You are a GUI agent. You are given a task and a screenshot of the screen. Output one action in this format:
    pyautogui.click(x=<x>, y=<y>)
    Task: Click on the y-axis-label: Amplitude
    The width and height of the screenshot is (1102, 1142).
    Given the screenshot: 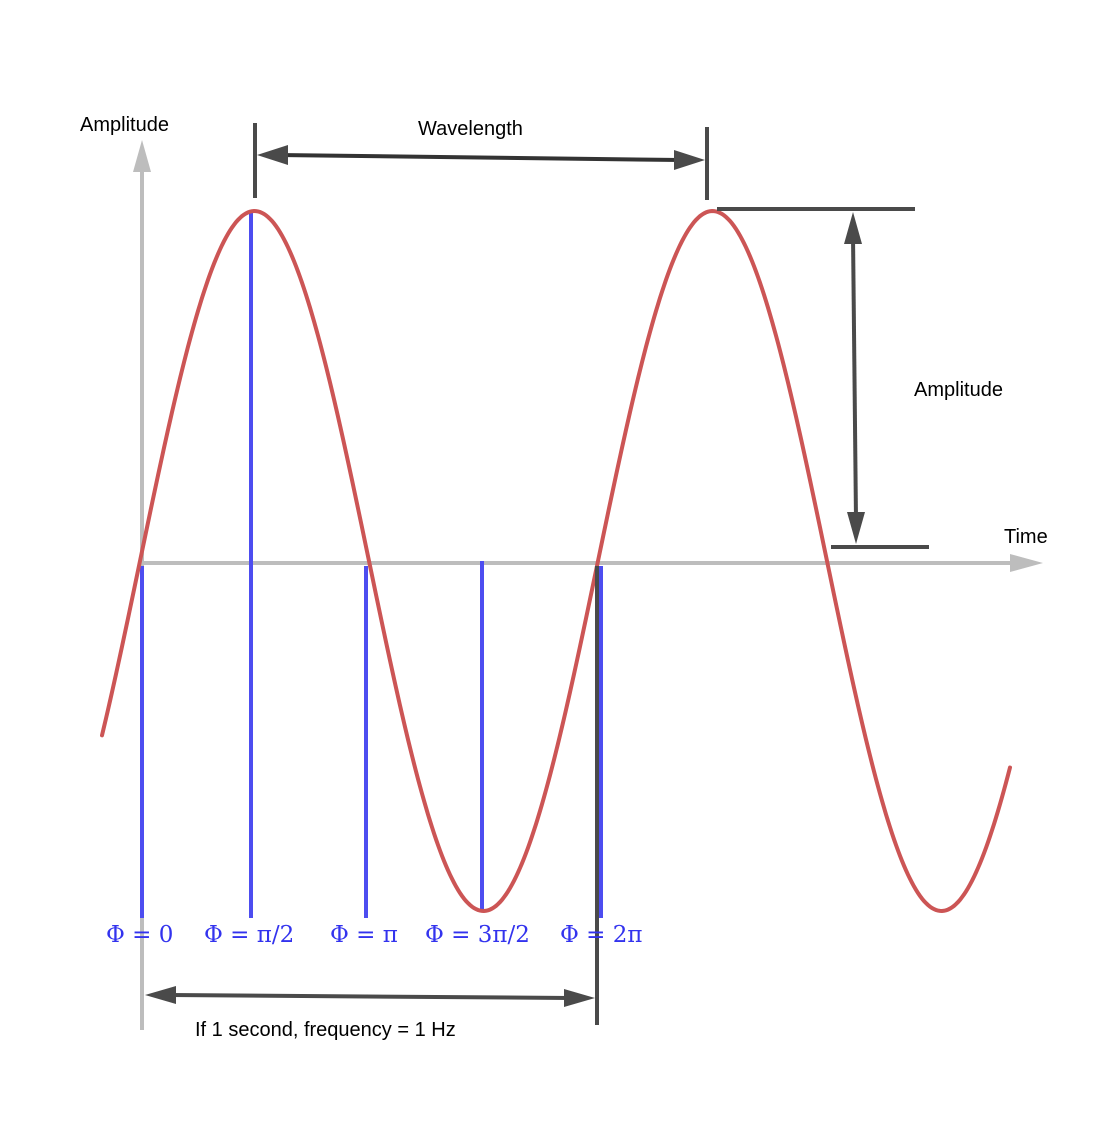 What is the action you would take?
    pyautogui.click(x=124, y=125)
    